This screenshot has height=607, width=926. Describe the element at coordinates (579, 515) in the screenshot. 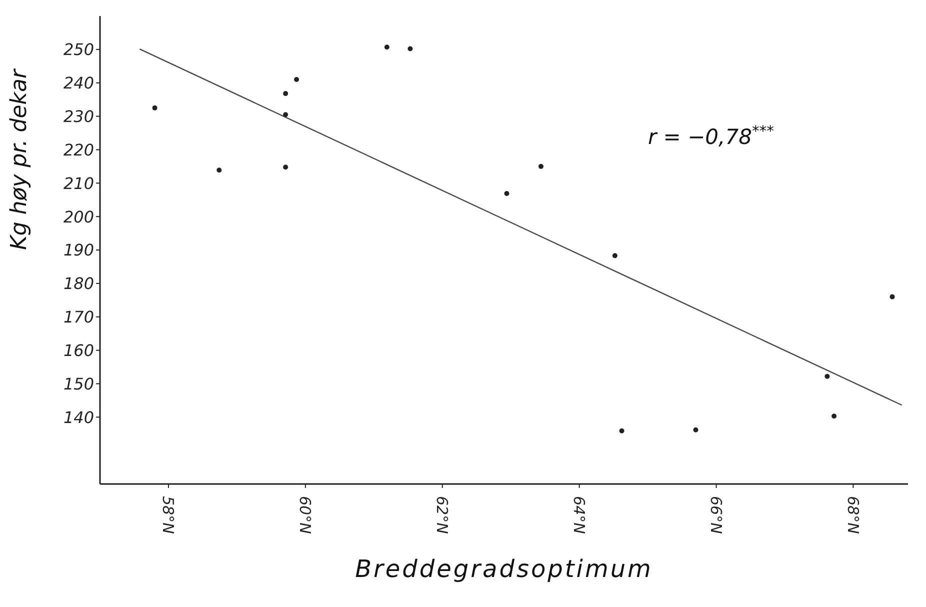

I see `x-tick-label: 64°N` at that location.